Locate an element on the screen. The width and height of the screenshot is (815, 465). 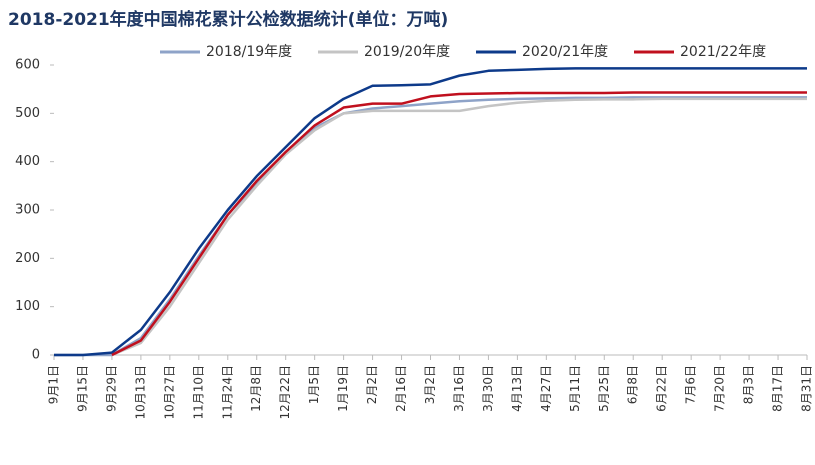
x-tick-label: 8月17日 is located at coordinates (778, 388).